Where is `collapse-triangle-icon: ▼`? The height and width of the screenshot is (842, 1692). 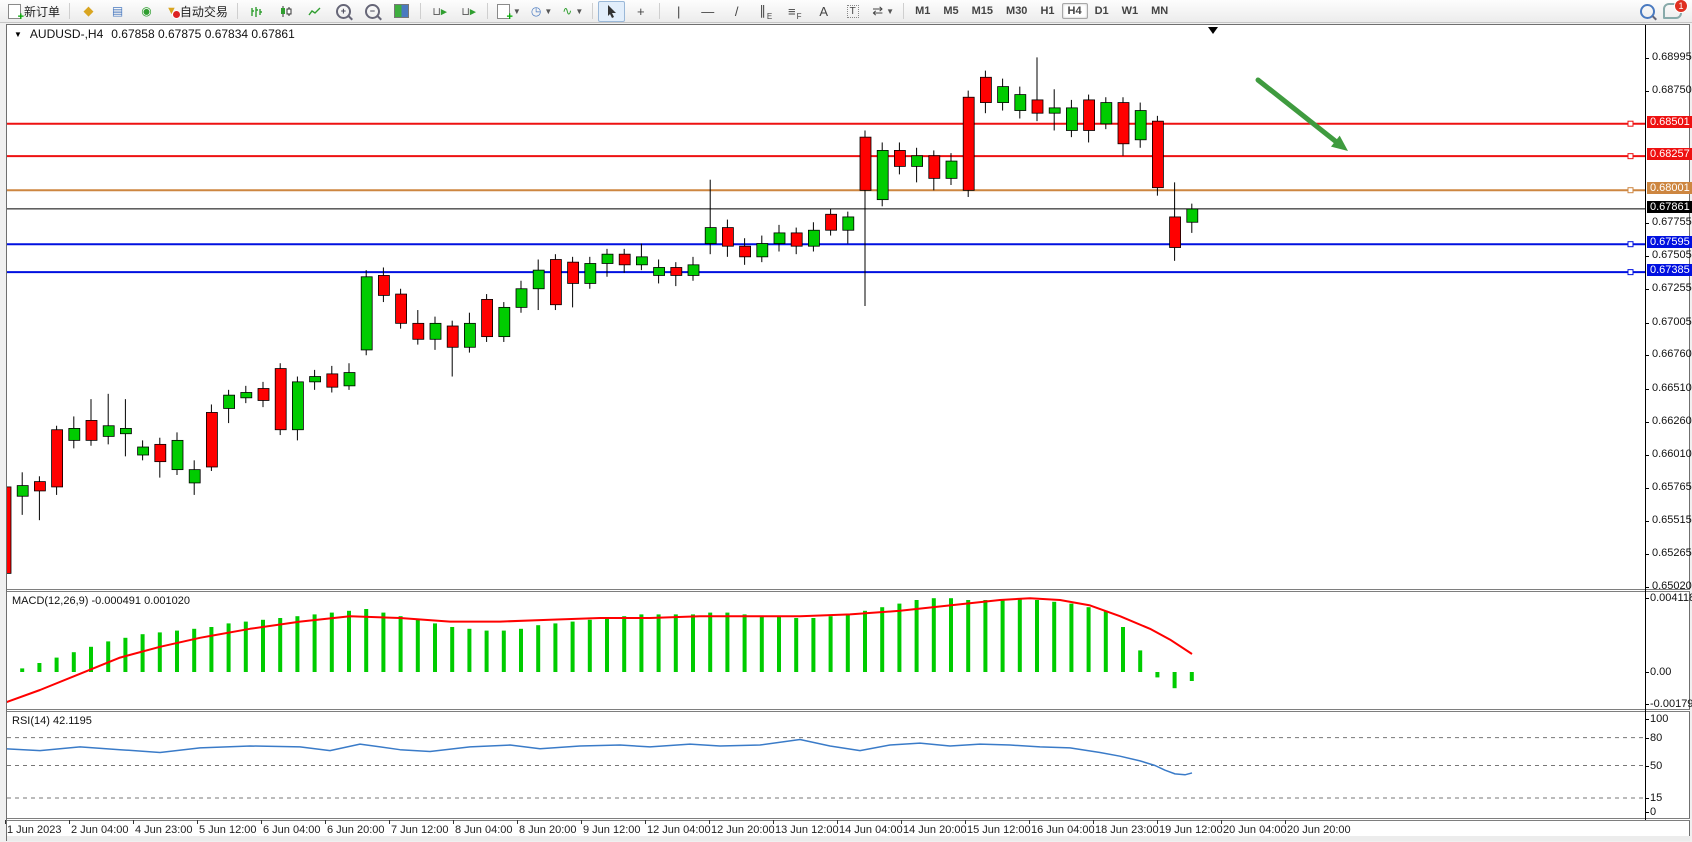
collapse-triangle-icon: ▼ is located at coordinates (18, 34).